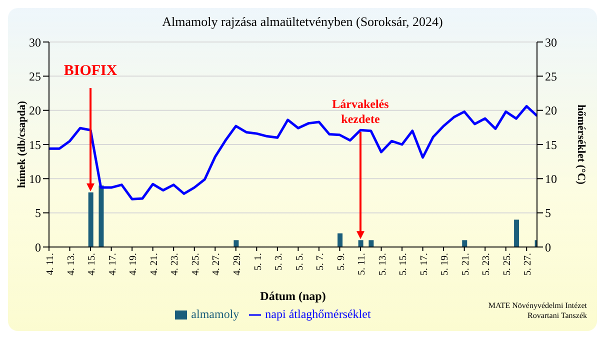 The width and height of the screenshot is (605, 339). Describe the element at coordinates (90, 71) in the screenshot. I see `annotation: BIOFIX` at that location.